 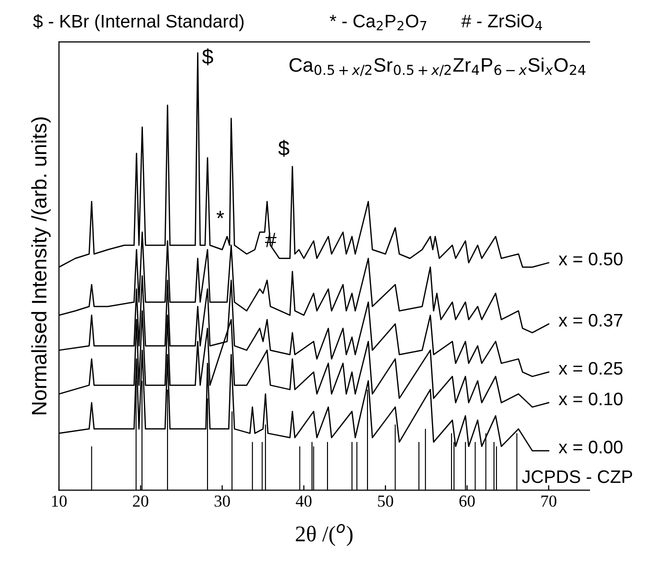 What do you see at coordinates (386, 501) in the screenshot?
I see `x-tick-label: 50` at bounding box center [386, 501].